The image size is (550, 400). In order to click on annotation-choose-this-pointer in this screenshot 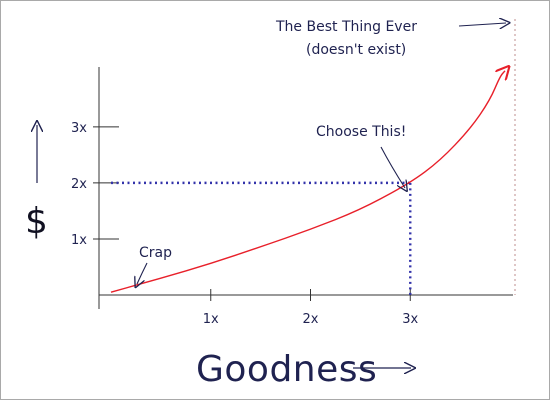, I will do `click(392, 167)`.